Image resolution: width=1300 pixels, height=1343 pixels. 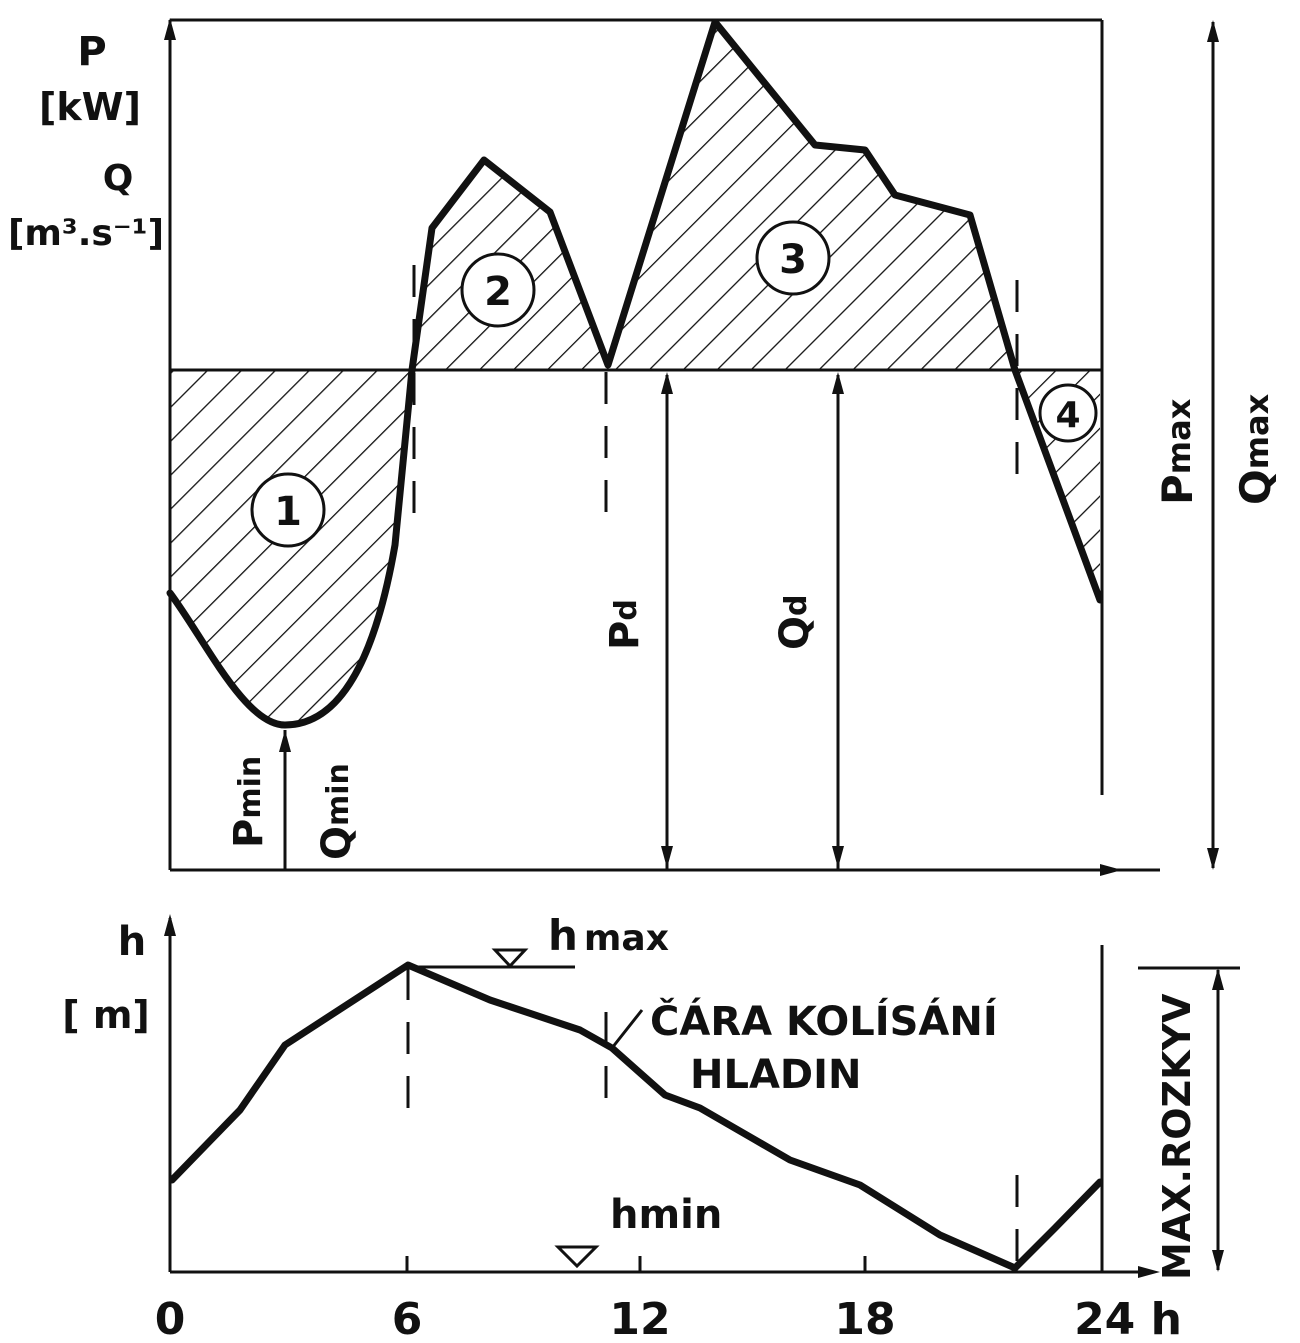 I want to click on svg-text: 1, so click(x=288, y=512).